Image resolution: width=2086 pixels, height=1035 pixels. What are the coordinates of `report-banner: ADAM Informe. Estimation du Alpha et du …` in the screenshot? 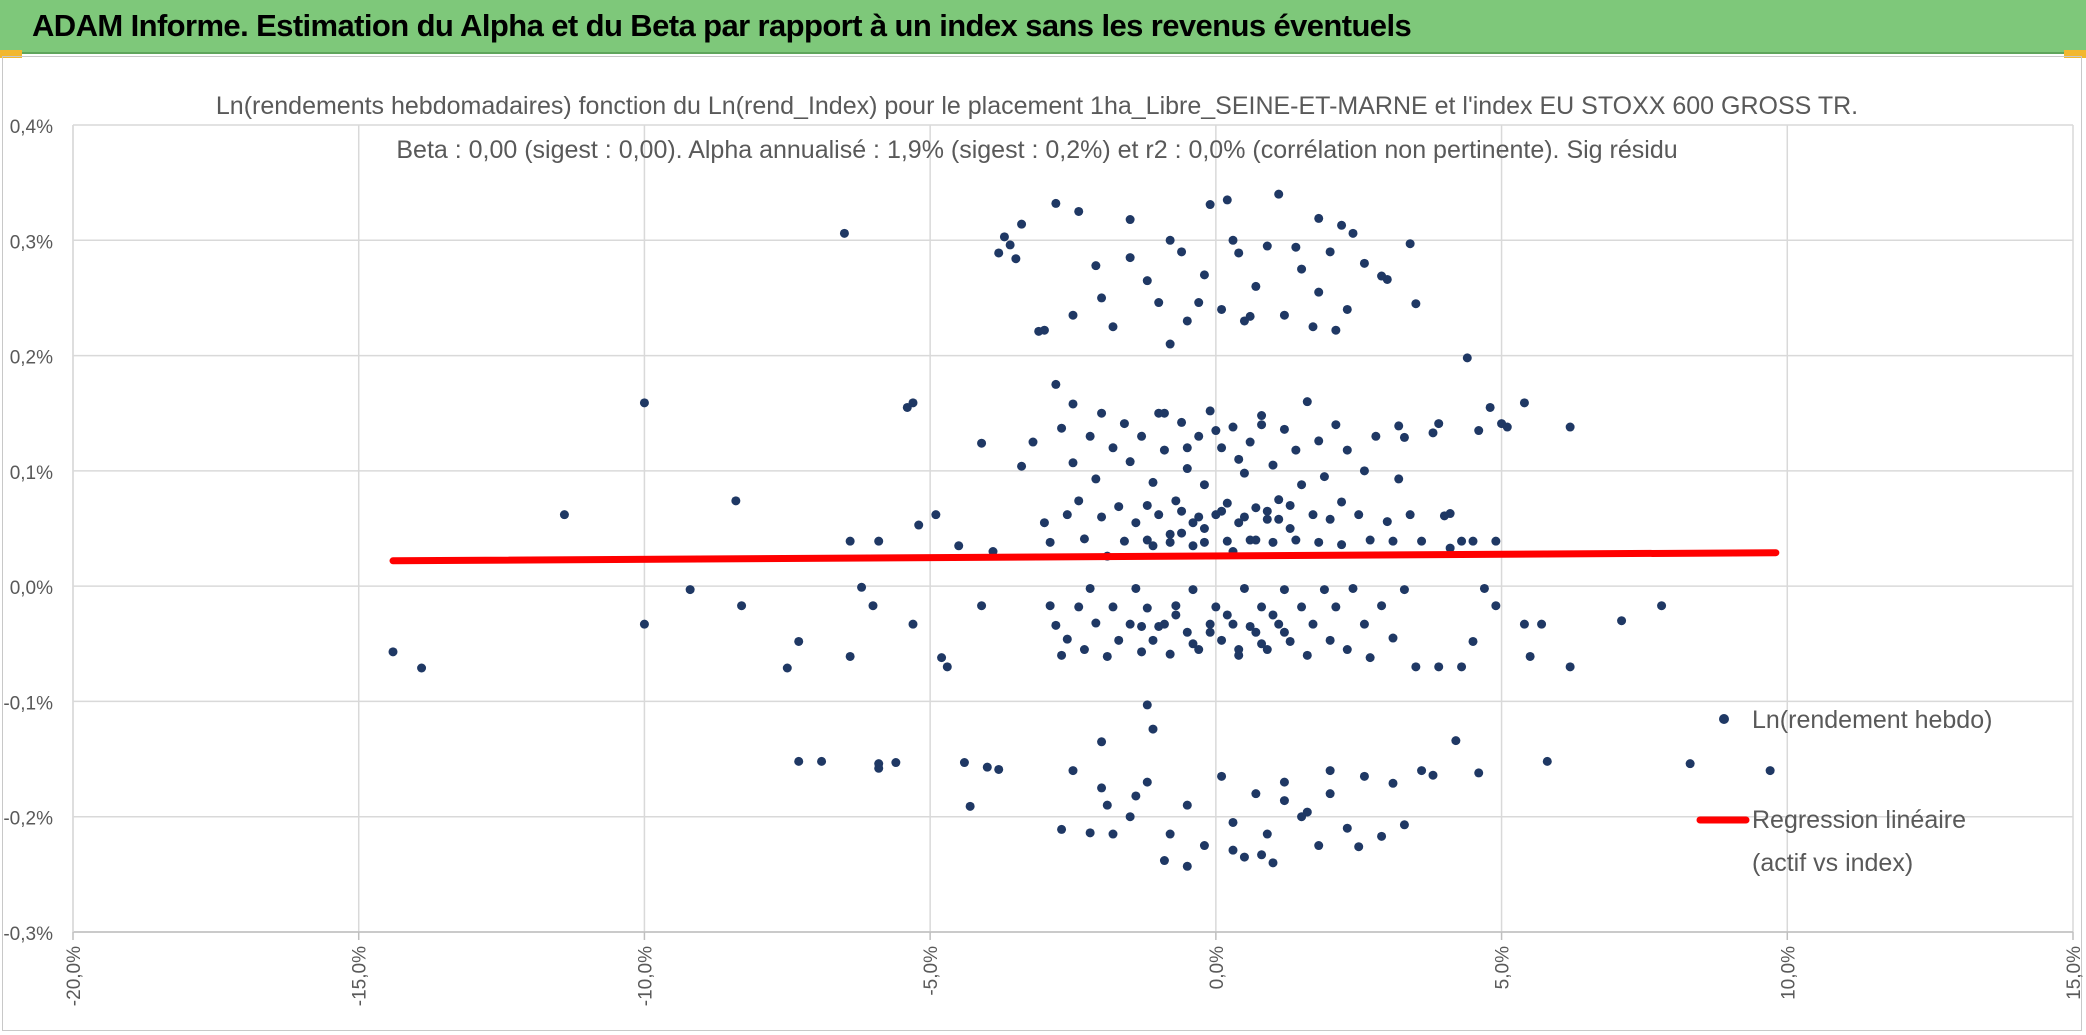 It's located at (1043, 27).